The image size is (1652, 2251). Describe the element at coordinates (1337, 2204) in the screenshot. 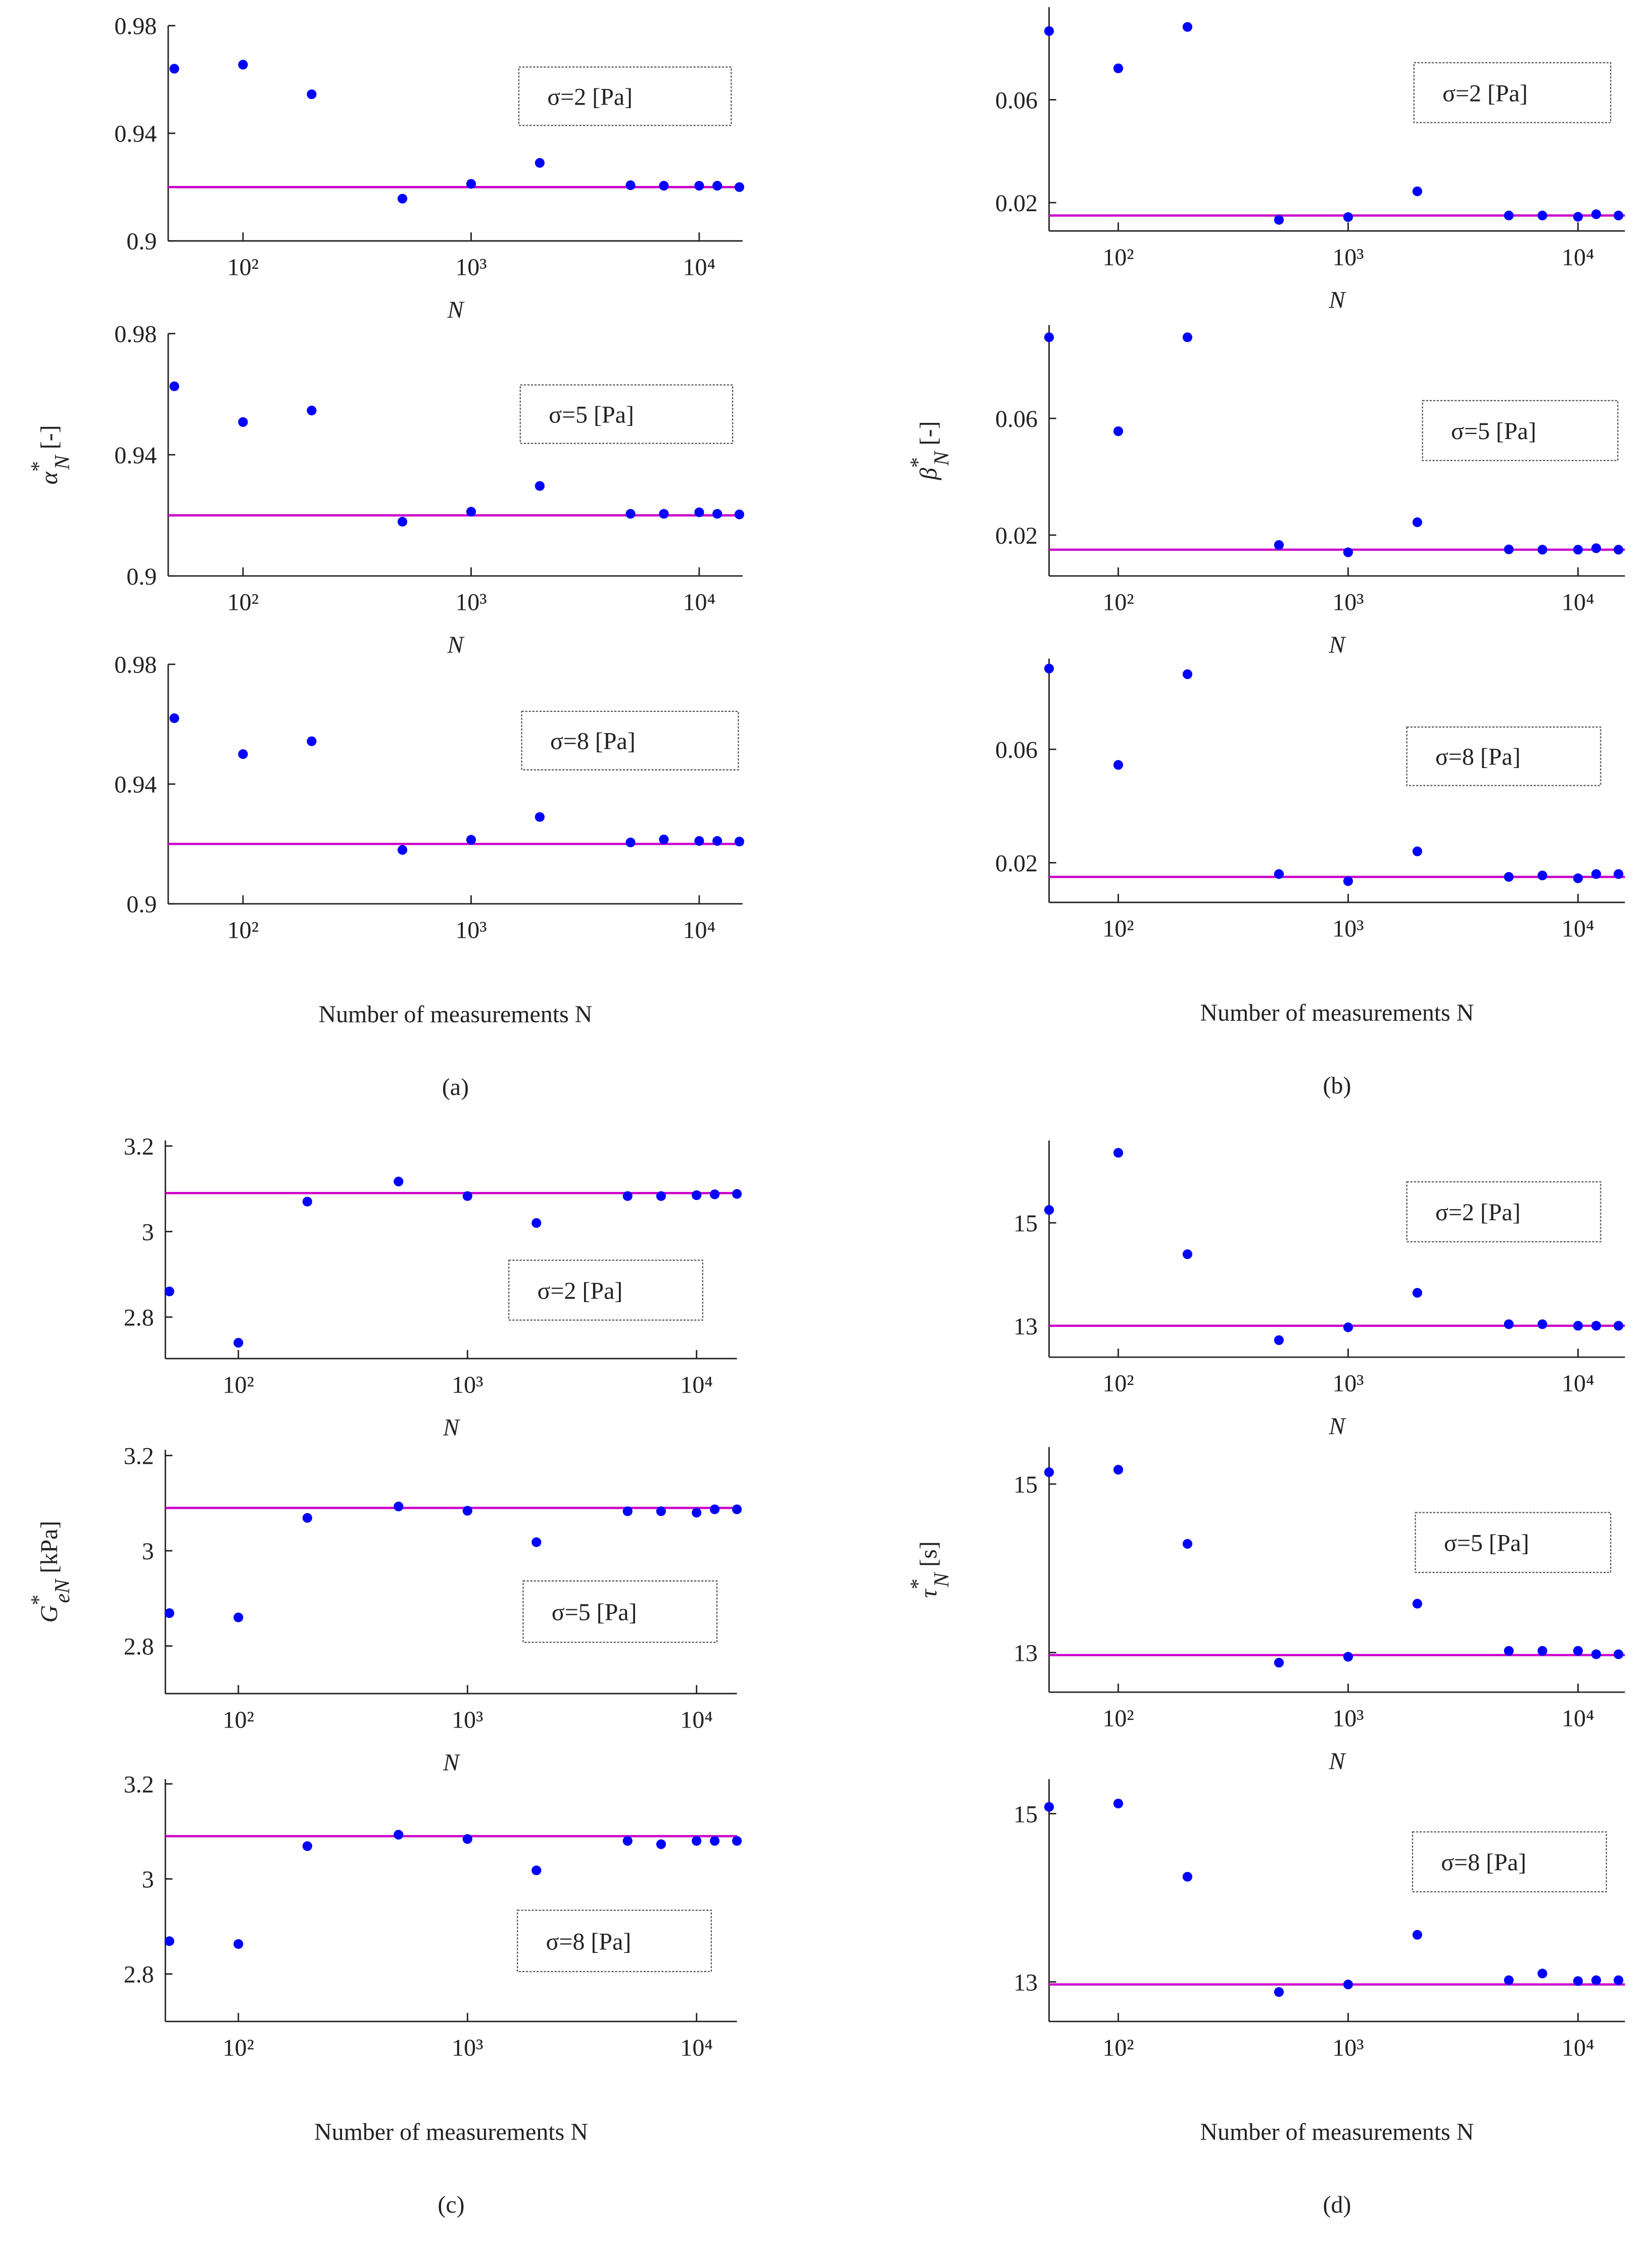

I see `panel-label: (d)` at that location.